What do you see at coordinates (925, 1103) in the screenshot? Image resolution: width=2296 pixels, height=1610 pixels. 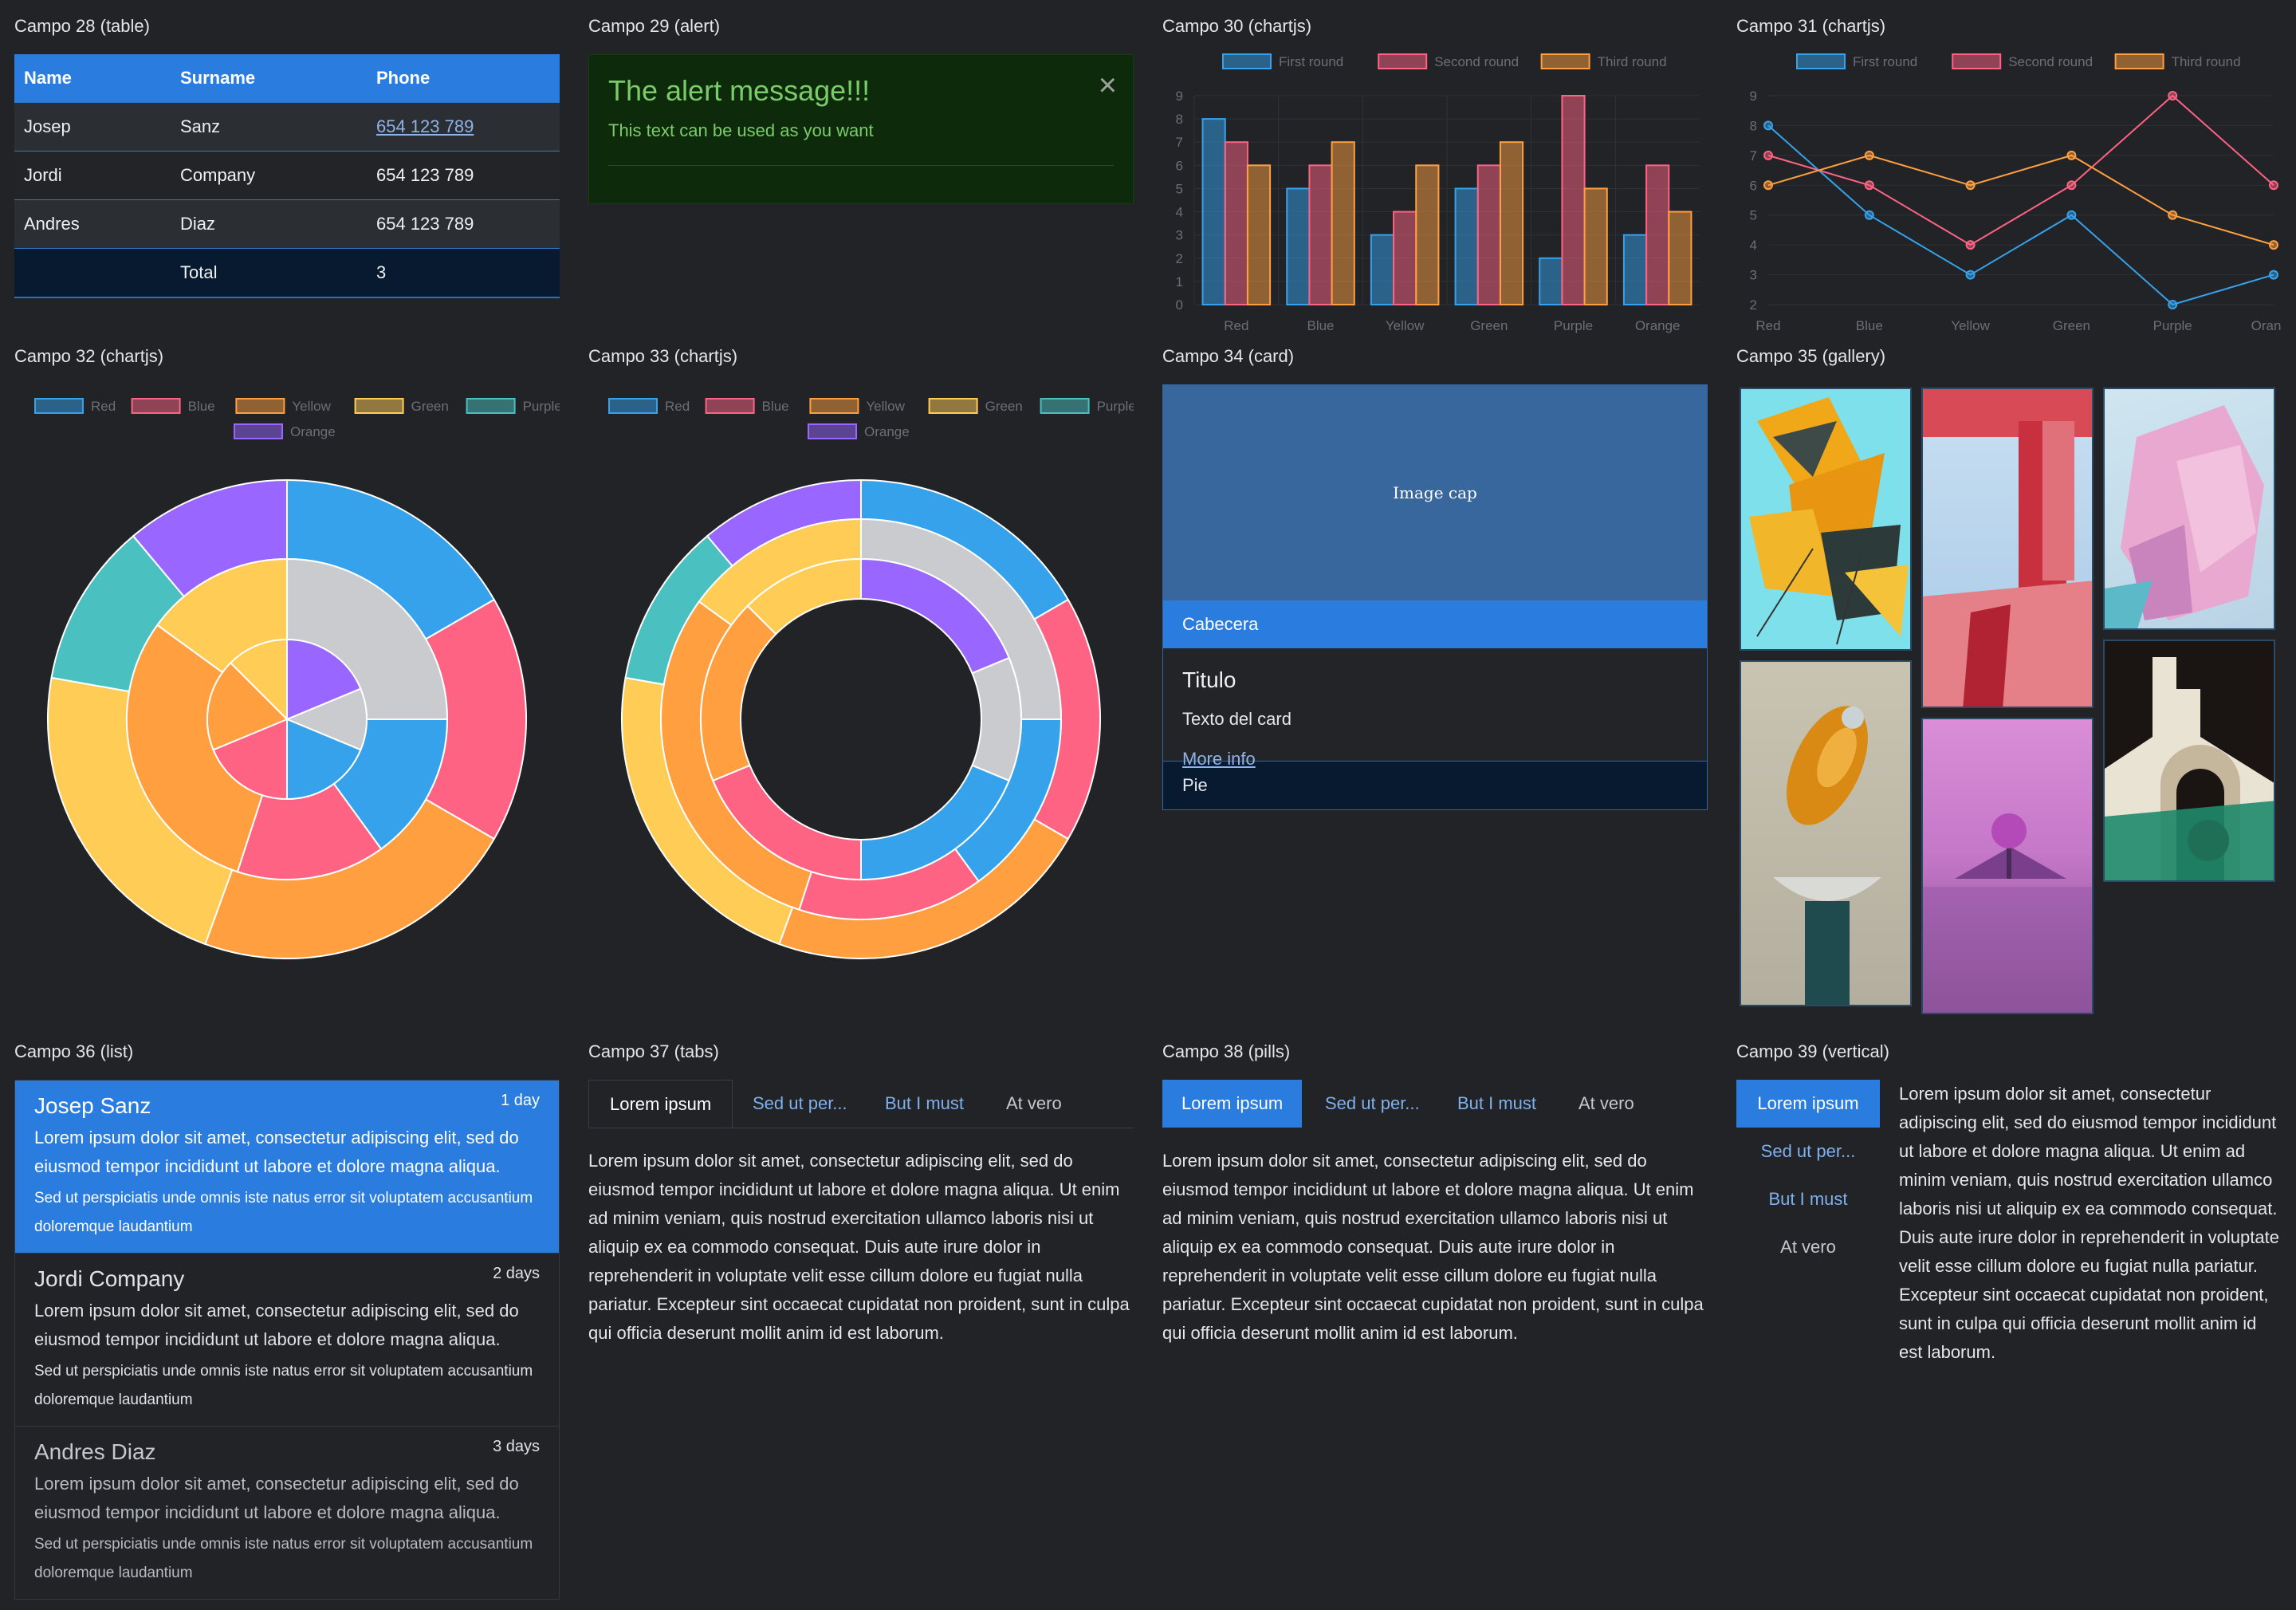 I see `tab-but-i-must: But I must` at bounding box center [925, 1103].